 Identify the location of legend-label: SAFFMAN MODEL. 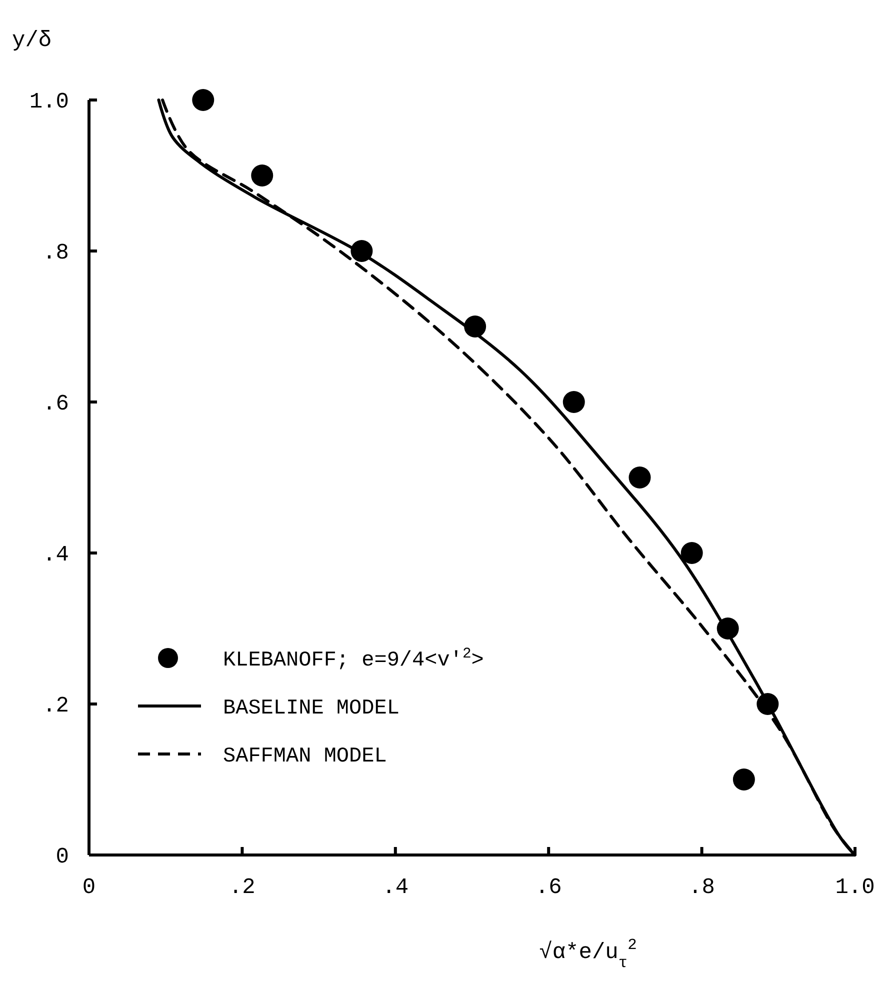
(305, 756).